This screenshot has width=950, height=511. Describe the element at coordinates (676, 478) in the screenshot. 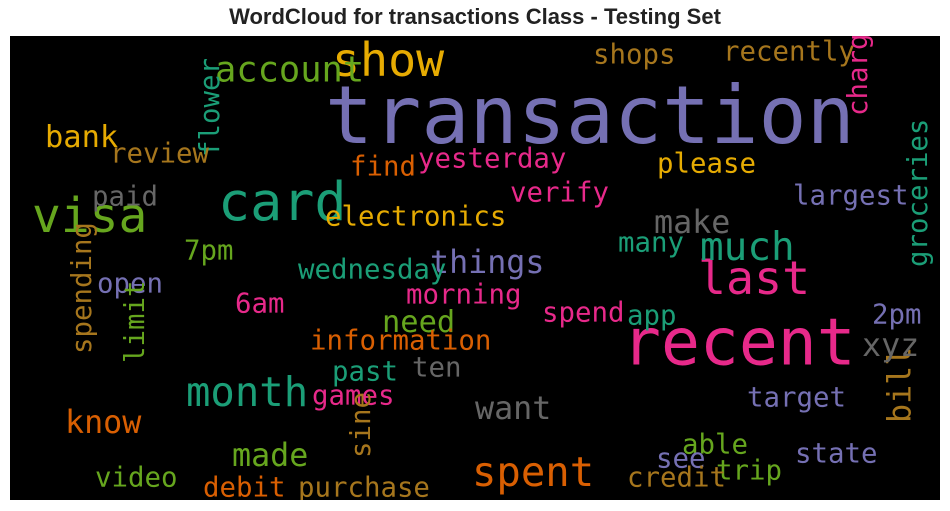

I see `word-credit: credit` at that location.